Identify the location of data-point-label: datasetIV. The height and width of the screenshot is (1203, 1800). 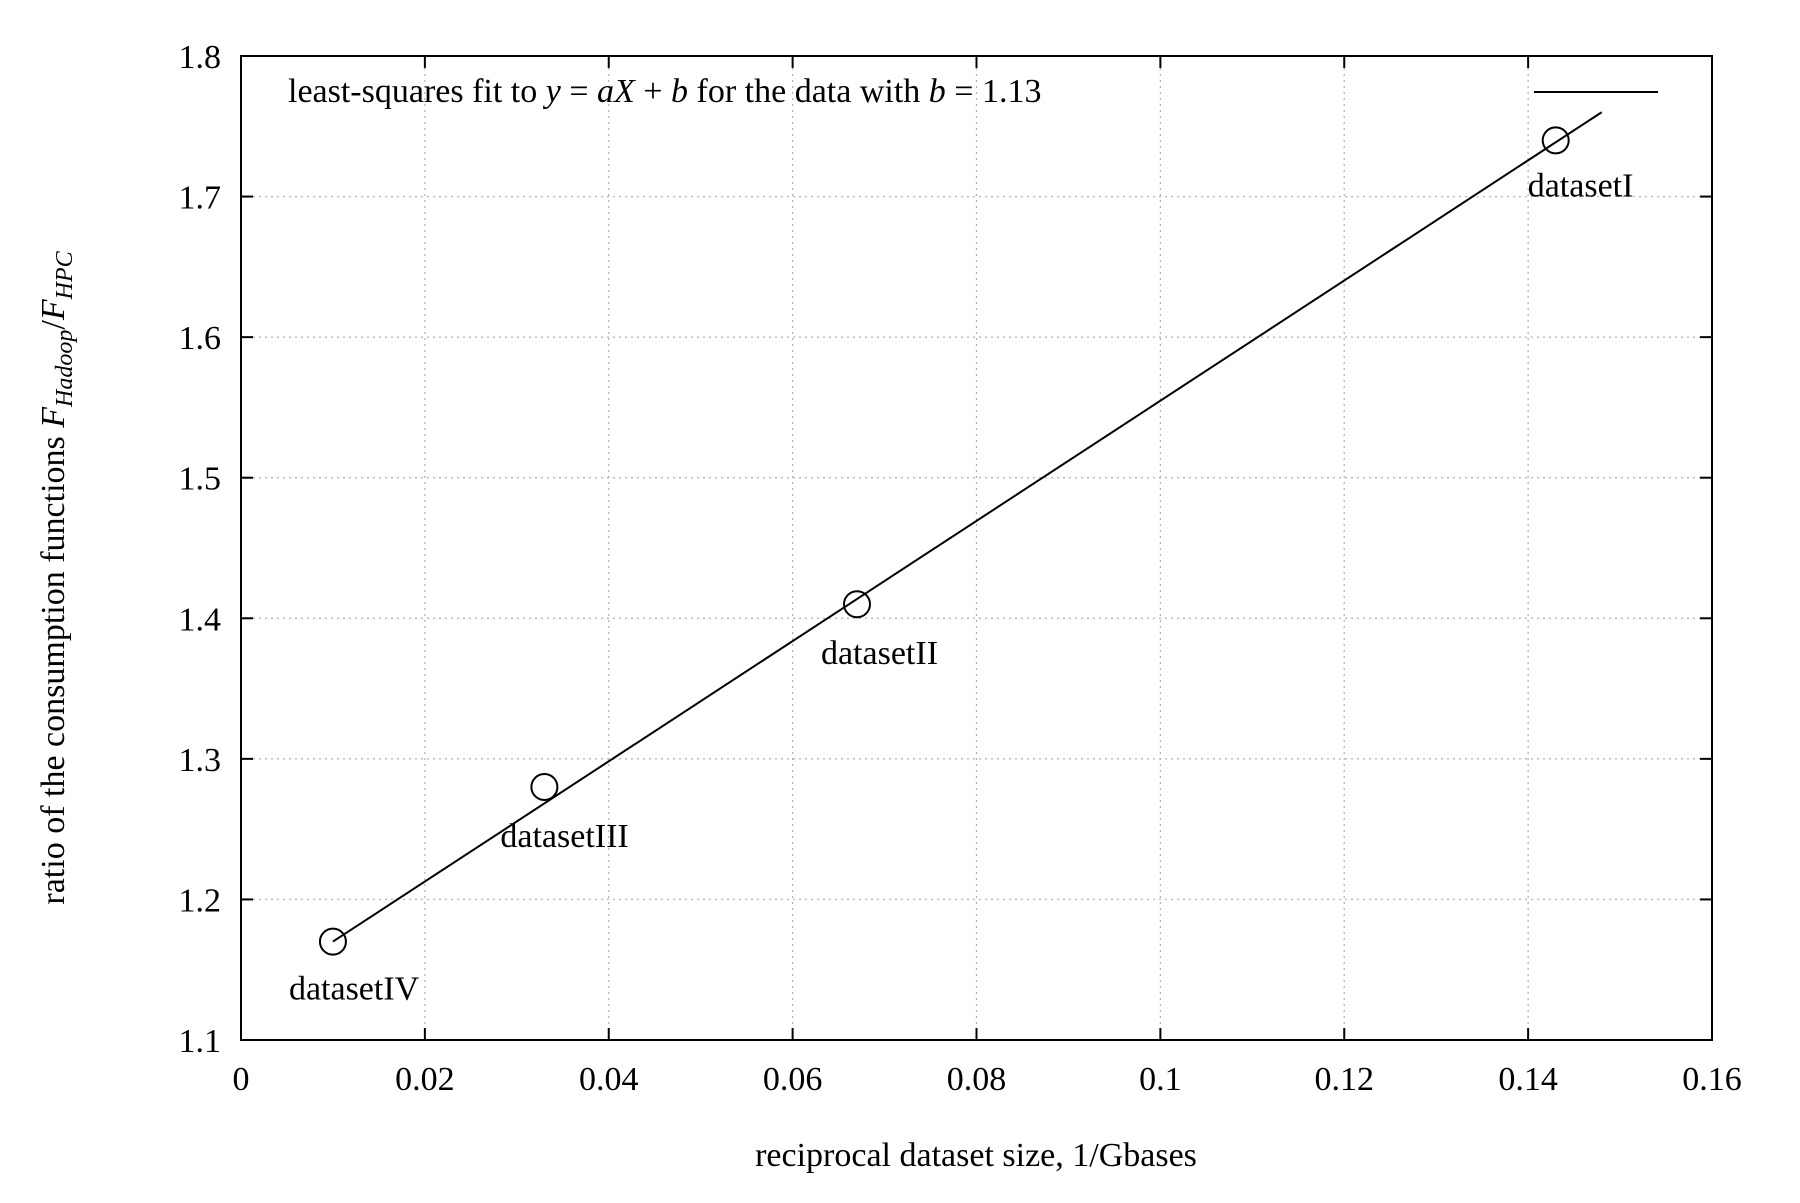
(354, 989).